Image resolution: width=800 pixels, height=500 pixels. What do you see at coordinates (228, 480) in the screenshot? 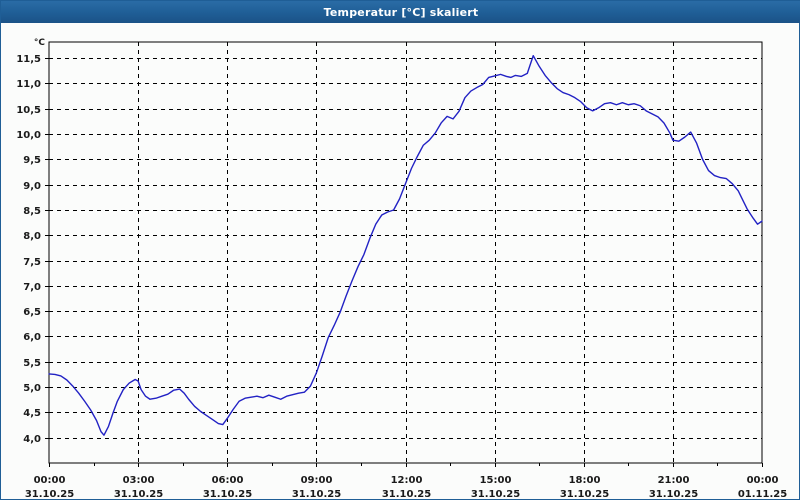
I see `x-tick-label-time: 06:00` at bounding box center [228, 480].